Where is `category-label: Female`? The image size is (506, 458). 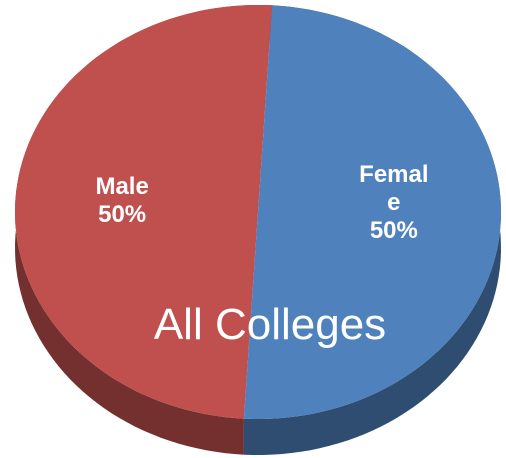 category-label: Female is located at coordinates (394, 188).